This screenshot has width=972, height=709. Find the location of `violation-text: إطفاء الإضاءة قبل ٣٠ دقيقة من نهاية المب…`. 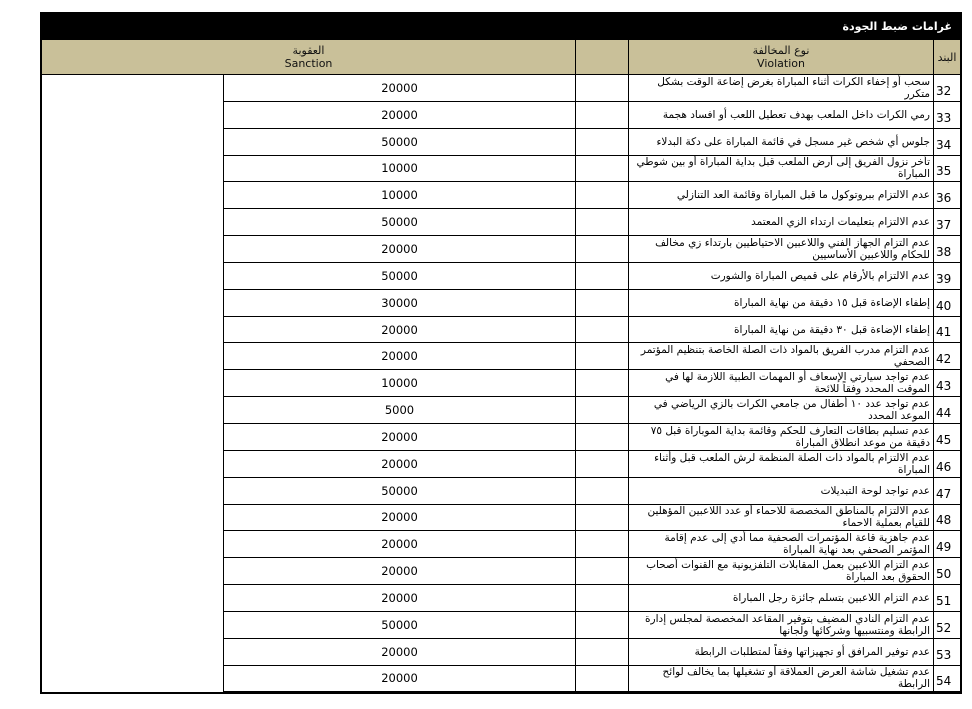

violation-text: إطفاء الإضاءة قبل ٣٠ دقيقة من نهاية المب… is located at coordinates (780, 330).